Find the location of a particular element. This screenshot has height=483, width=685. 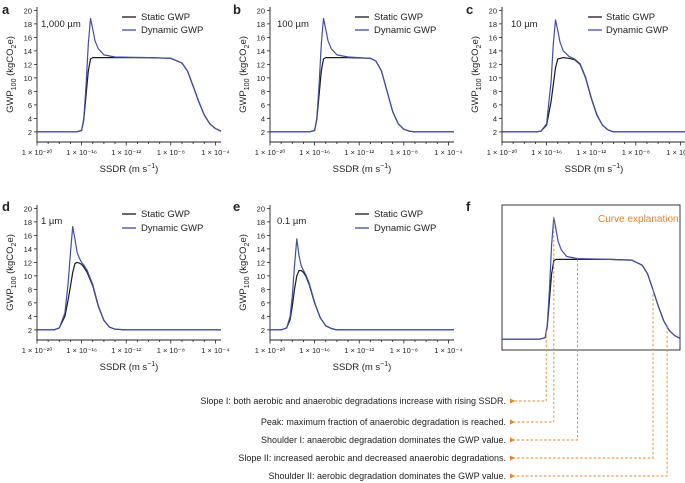

panel-e-xlabel: SSDR (m s−1) is located at coordinates (362, 367).